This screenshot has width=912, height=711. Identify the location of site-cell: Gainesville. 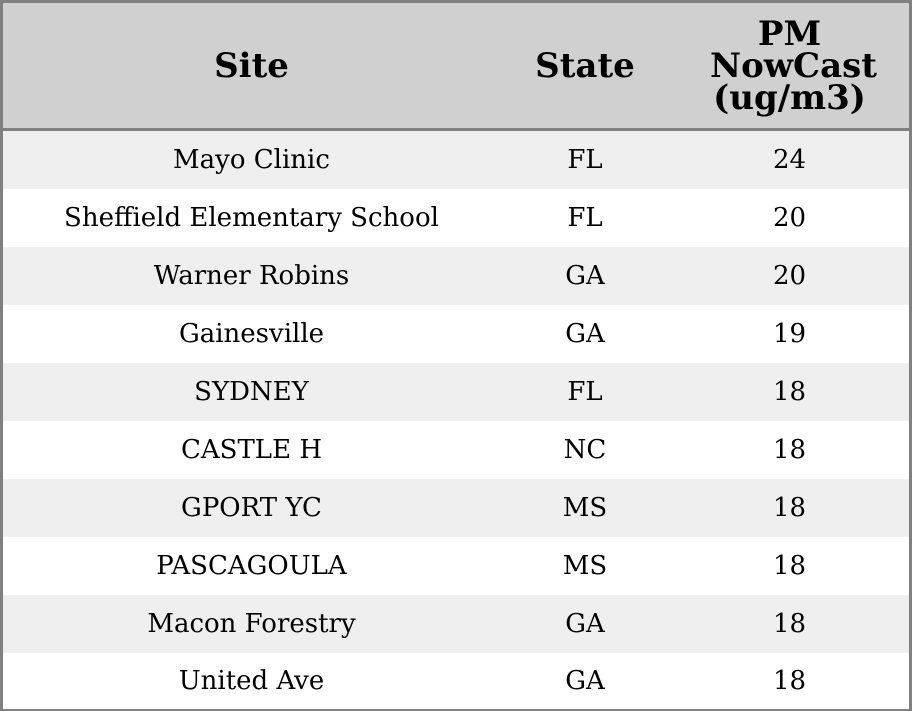
(251, 334).